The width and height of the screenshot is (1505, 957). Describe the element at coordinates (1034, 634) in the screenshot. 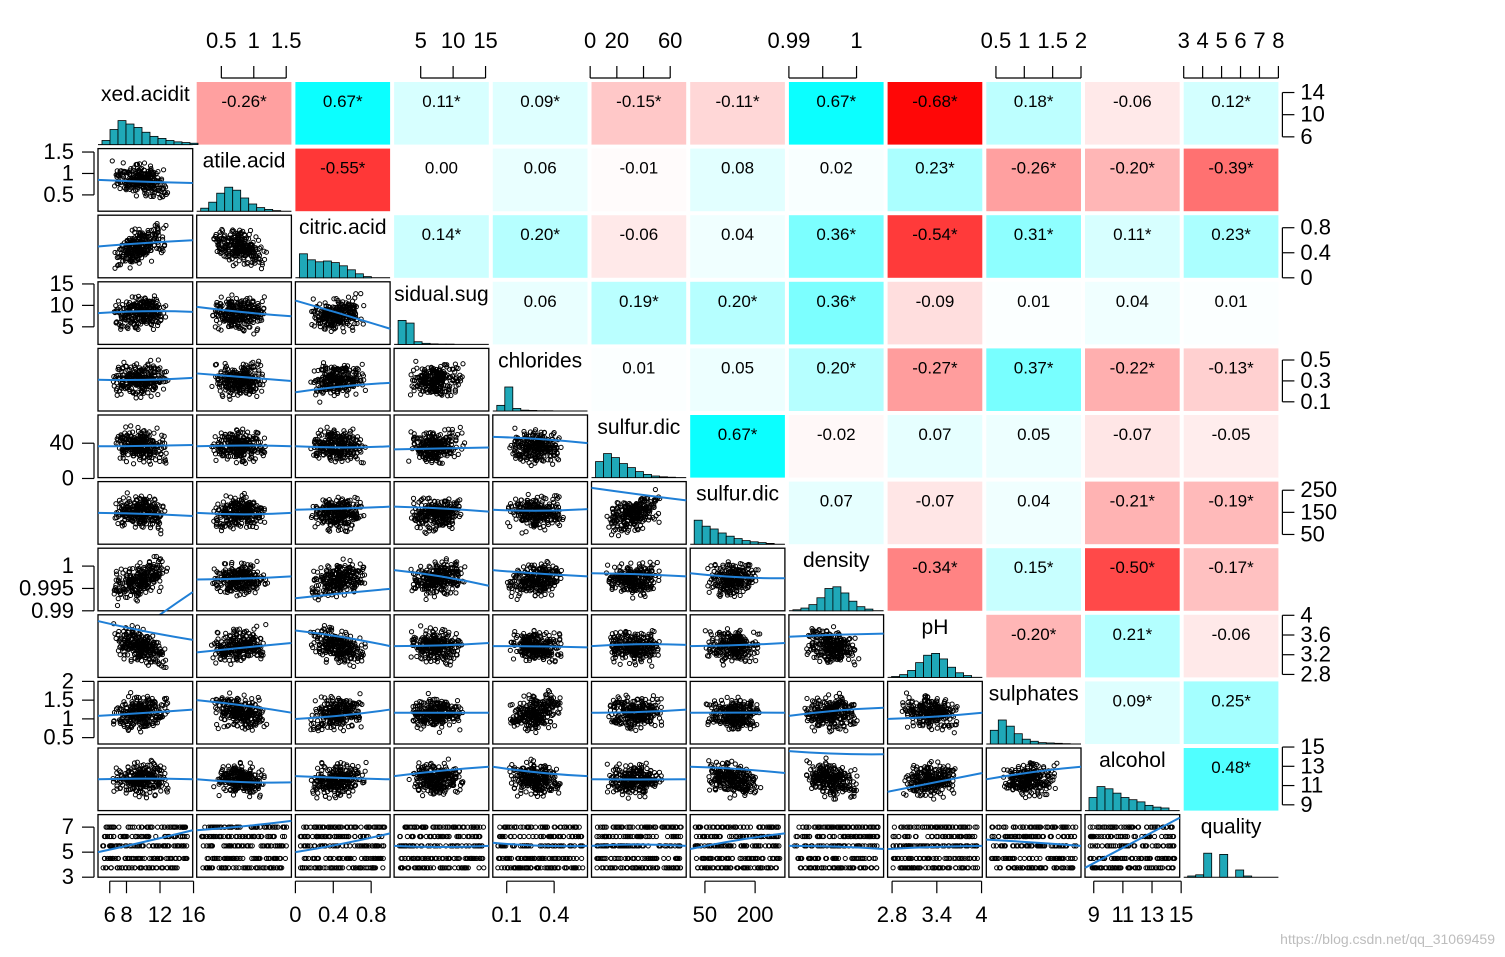

I see `corr-label-8-9: -0.20*` at that location.